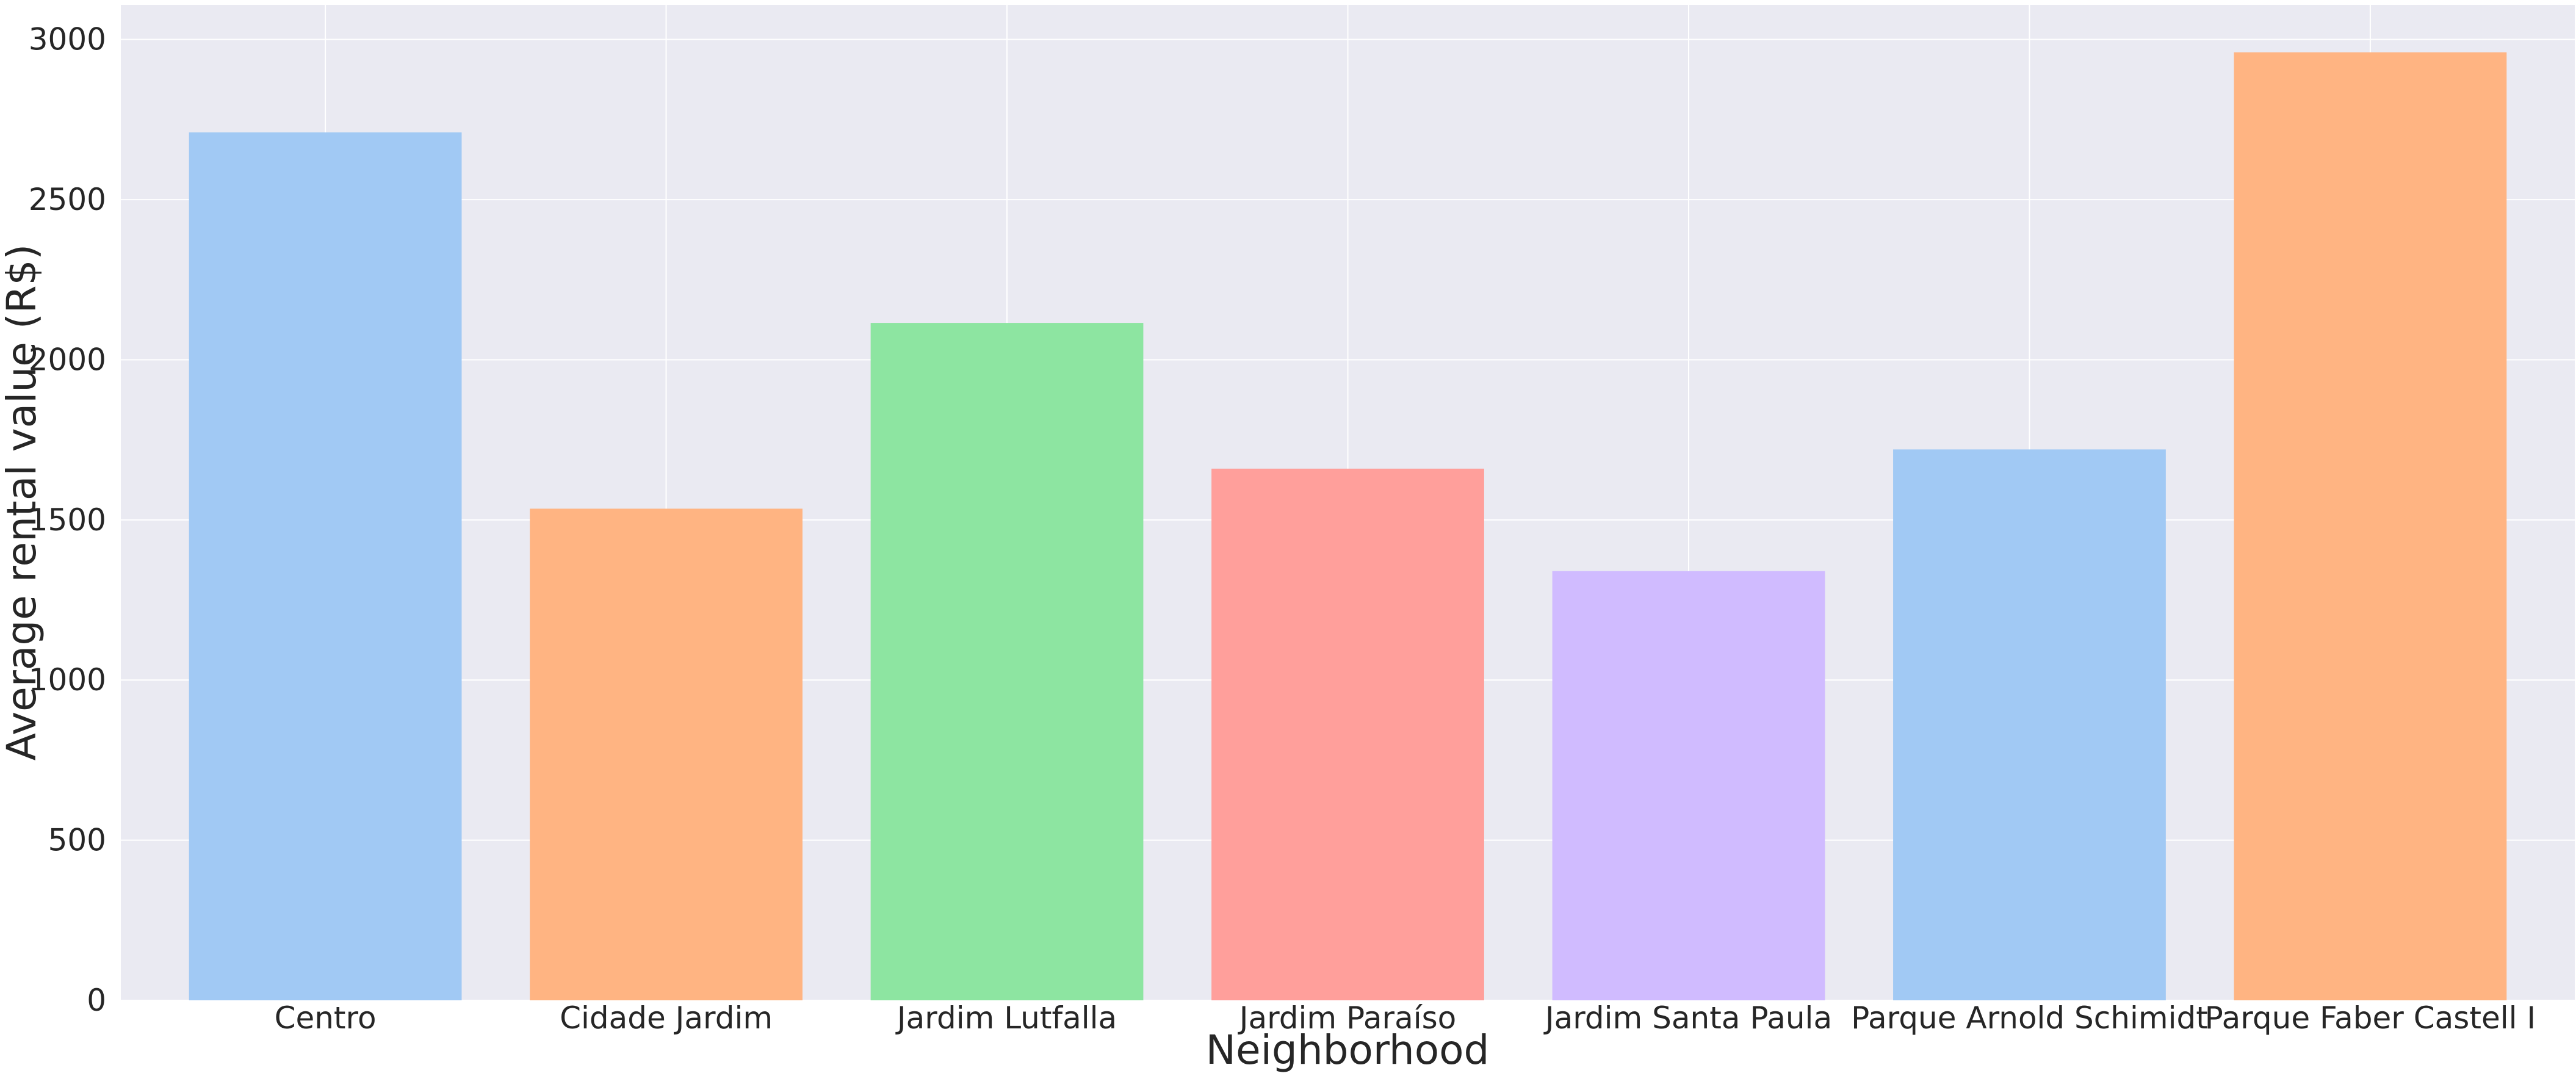 The height and width of the screenshot is (1076, 2576). I want to click on x-tick-label: Centro, so click(326, 1018).